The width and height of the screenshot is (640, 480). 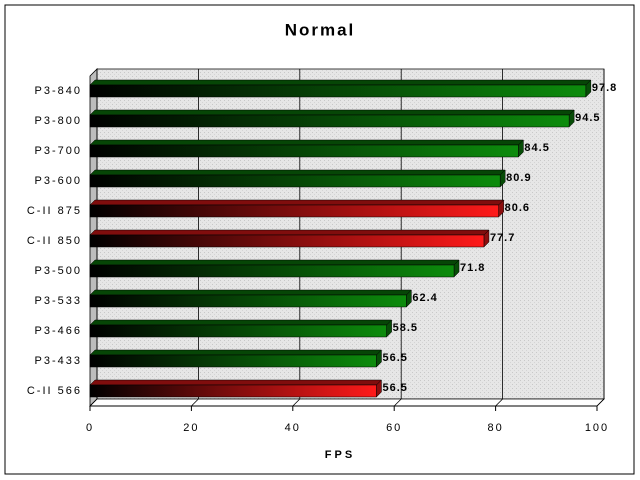 What do you see at coordinates (340, 455) in the screenshot?
I see `x-axis-label: FPS` at bounding box center [340, 455].